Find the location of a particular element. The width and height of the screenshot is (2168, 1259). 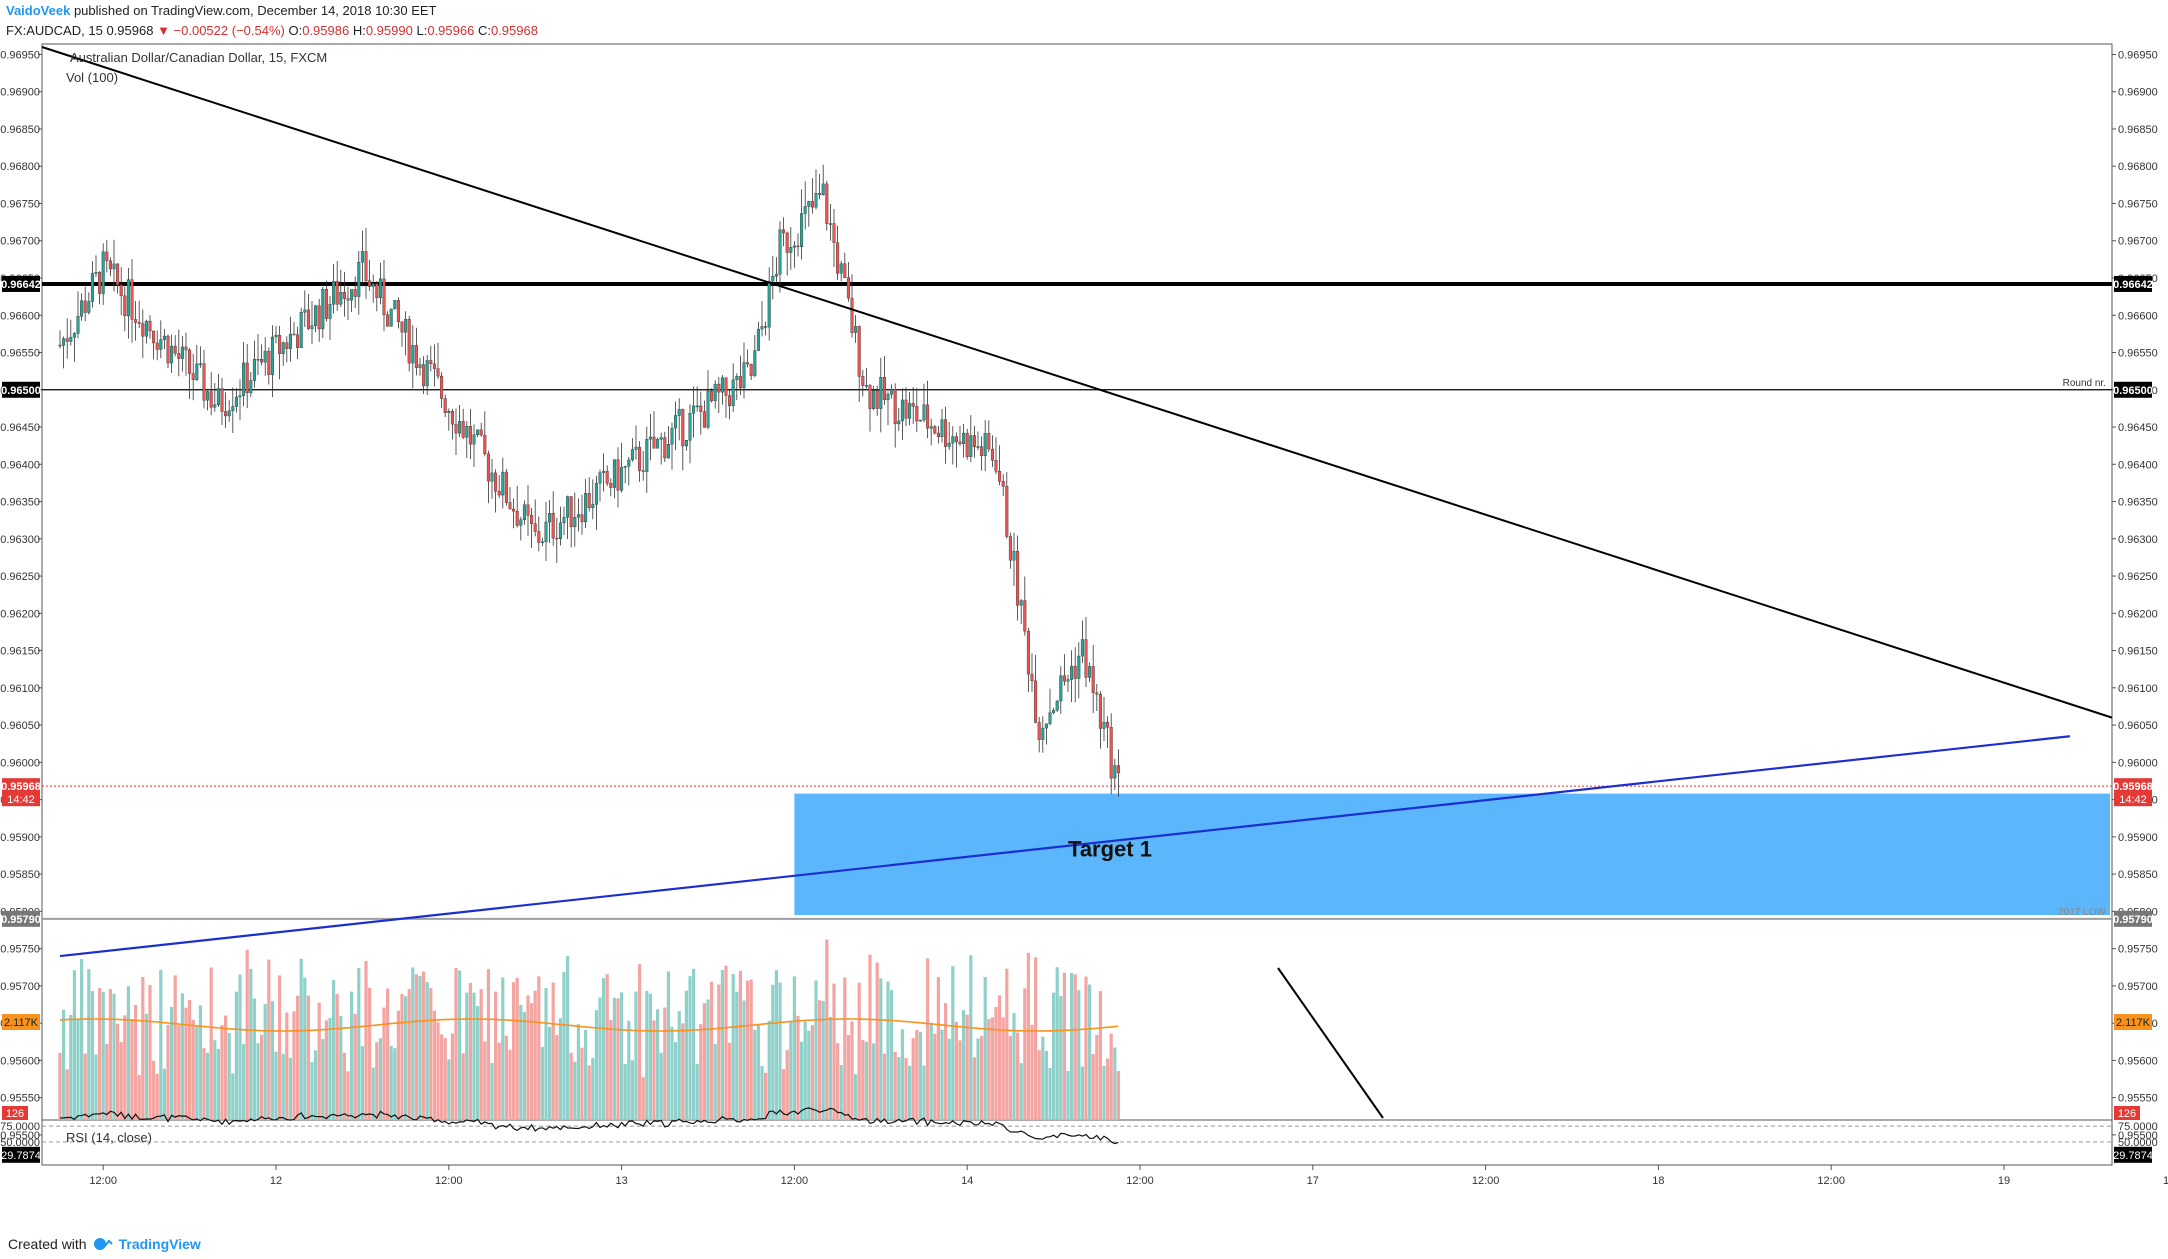

target-zone-rect is located at coordinates (1452, 854).